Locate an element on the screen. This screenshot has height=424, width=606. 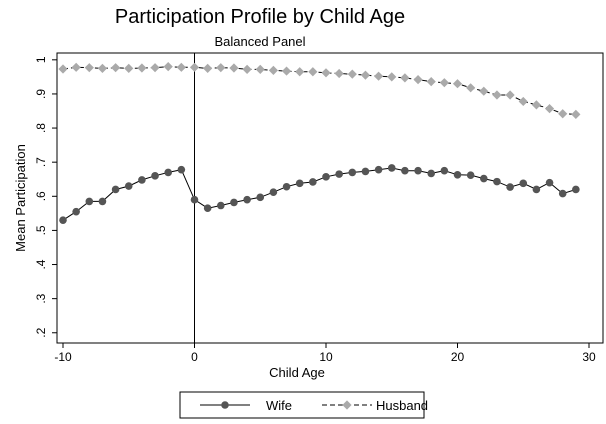
y-tick-label: .5 is located at coordinates (41, 230).